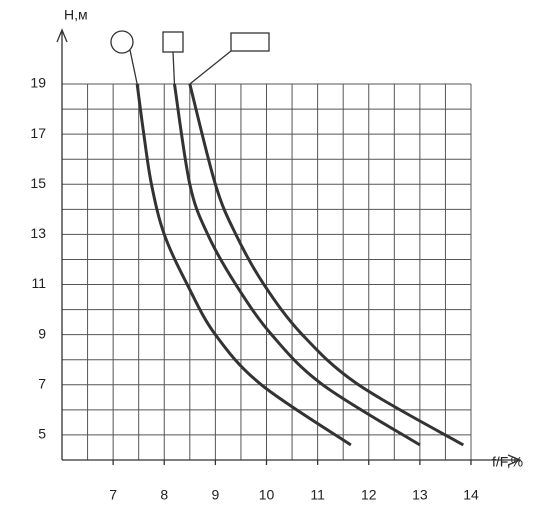  Describe the element at coordinates (164, 495) in the screenshot. I see `x-tick-label: 8` at that location.